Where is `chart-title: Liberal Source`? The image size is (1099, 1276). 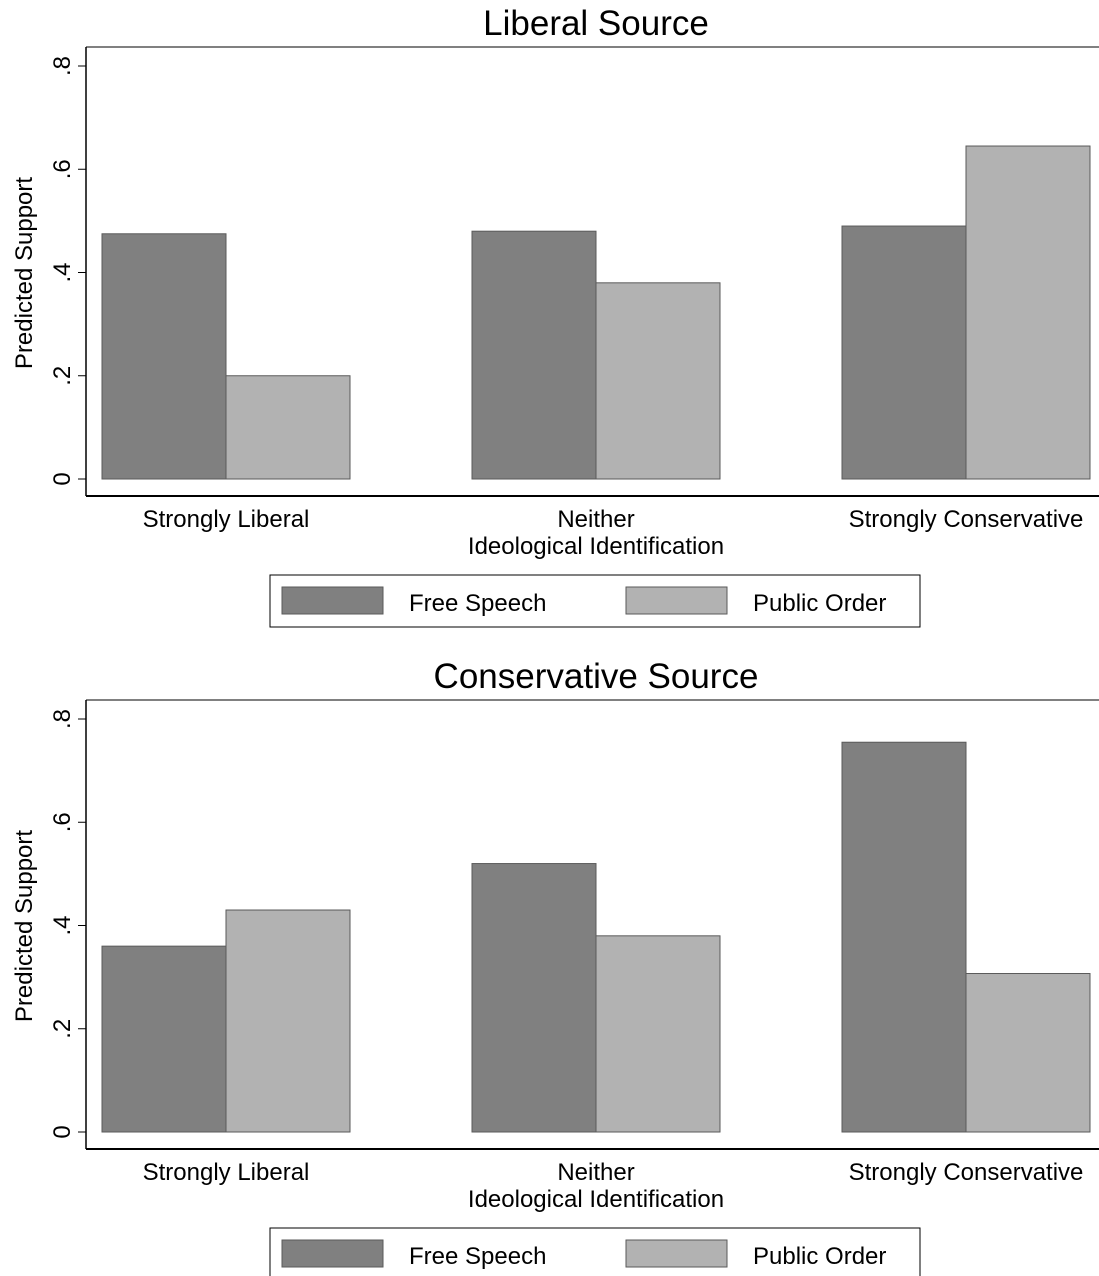 chart-title: Liberal Source is located at coordinates (596, 23).